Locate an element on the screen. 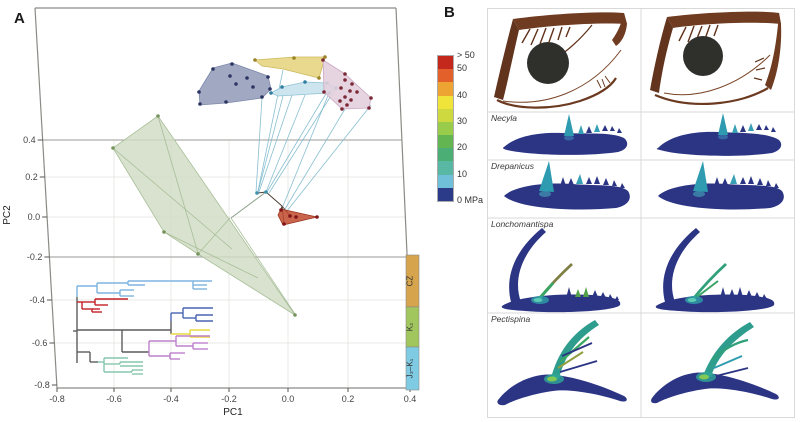  strat-label-1: K₂ is located at coordinates (410, 327).